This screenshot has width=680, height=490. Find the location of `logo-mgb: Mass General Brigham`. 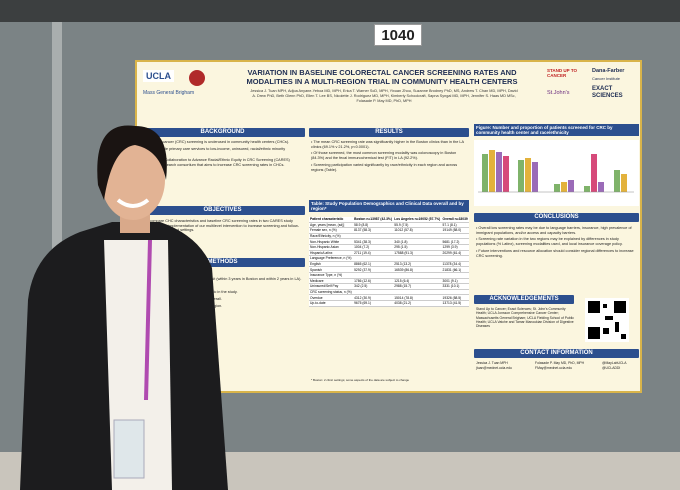

logo-mgb: Mass General Brigham is located at coordinates (169, 93).